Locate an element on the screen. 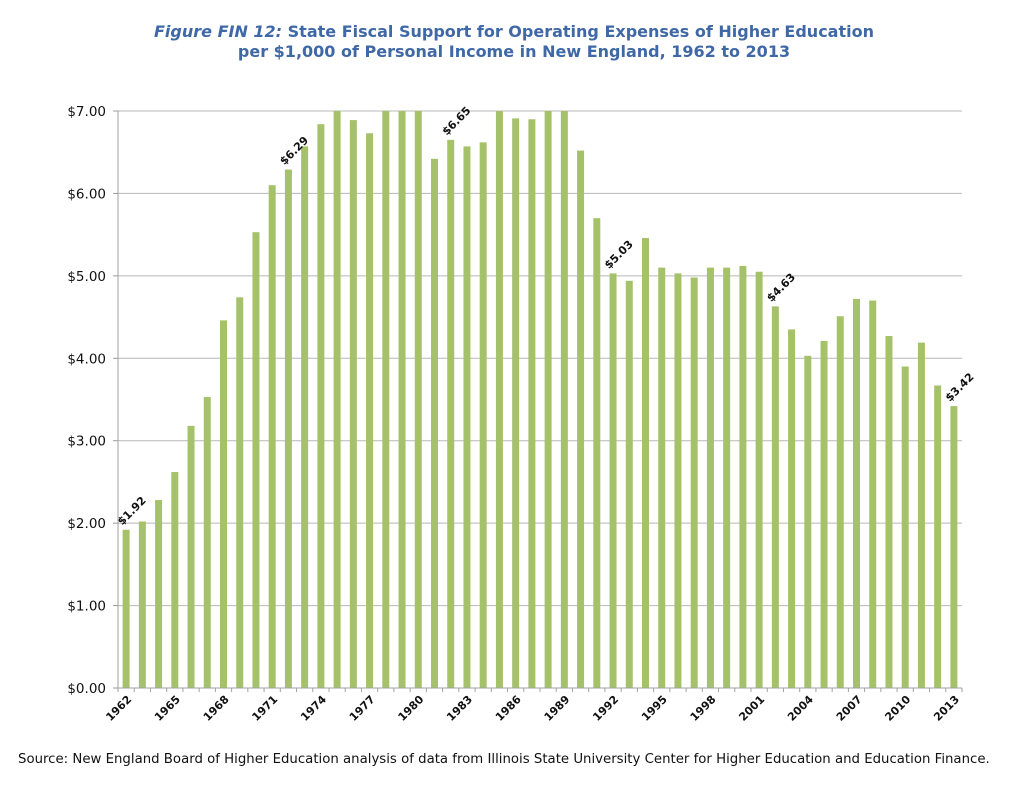 This screenshot has height=791, width=1028. x-tick-label: 1995 is located at coordinates (654, 708).